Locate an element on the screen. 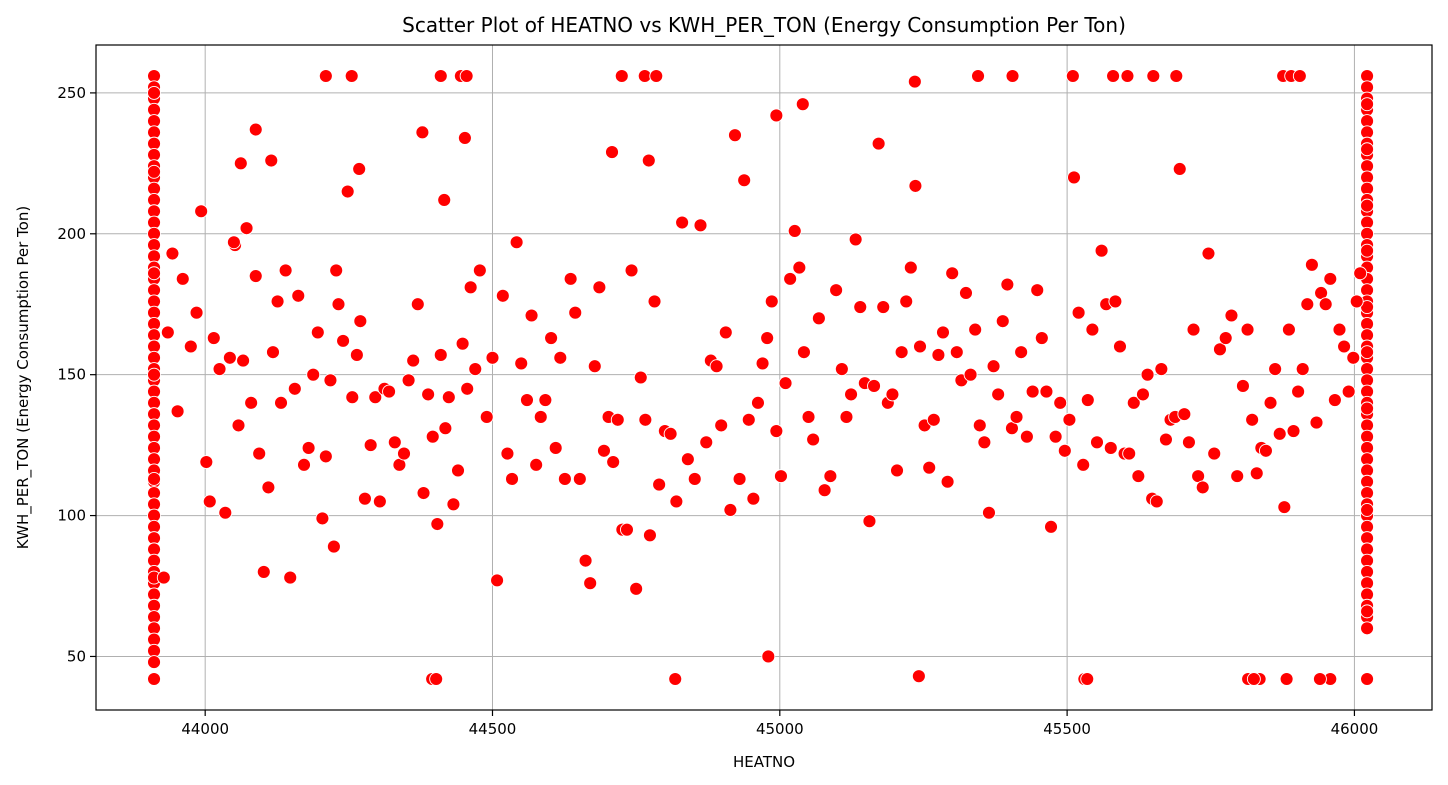  x-axis-label: HEATNO is located at coordinates (764, 762).